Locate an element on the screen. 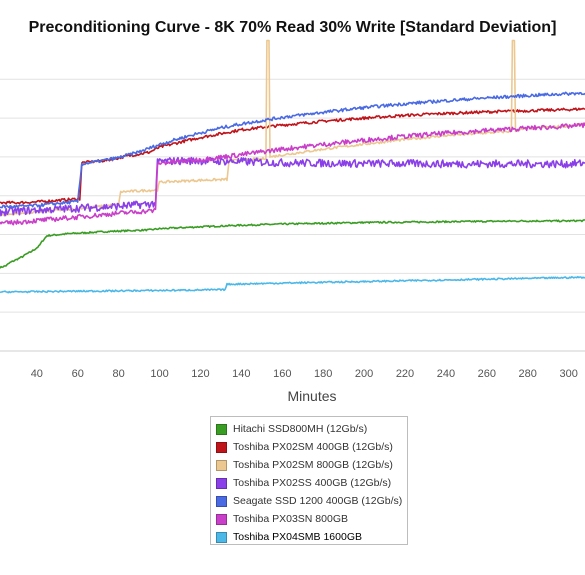  legend-label: Toshiba PX02SS 400GB (12Gb/s) is located at coordinates (312, 483).